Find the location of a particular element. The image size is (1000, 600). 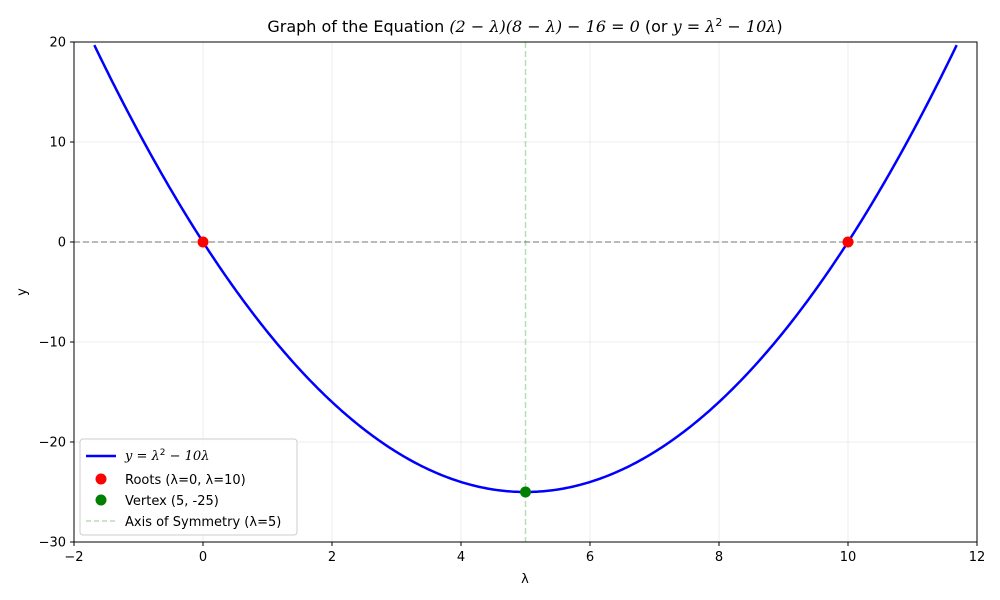

x-tick-label: 10 is located at coordinates (848, 557).